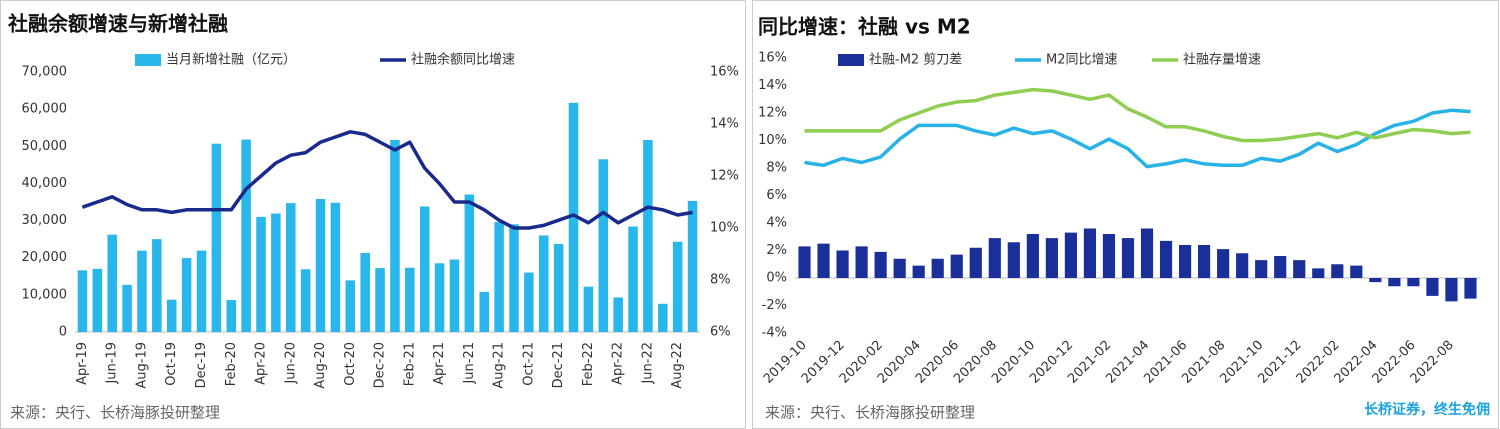 The width and height of the screenshot is (1500, 429). What do you see at coordinates (439, 363) in the screenshot?
I see `x-tick-label: Apr-21` at bounding box center [439, 363].